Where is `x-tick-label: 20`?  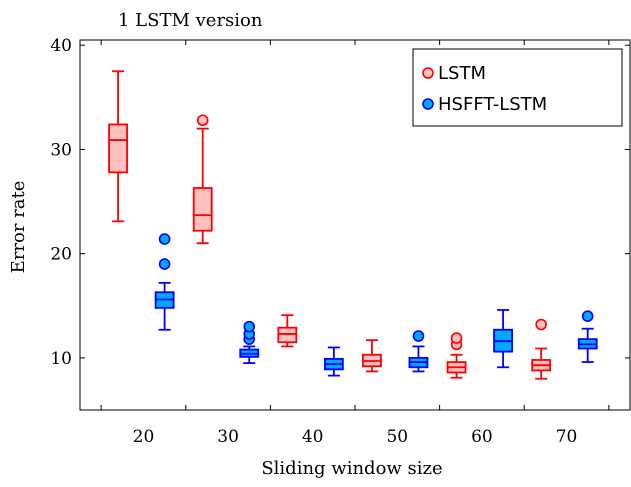 x-tick-label: 20 is located at coordinates (144, 437).